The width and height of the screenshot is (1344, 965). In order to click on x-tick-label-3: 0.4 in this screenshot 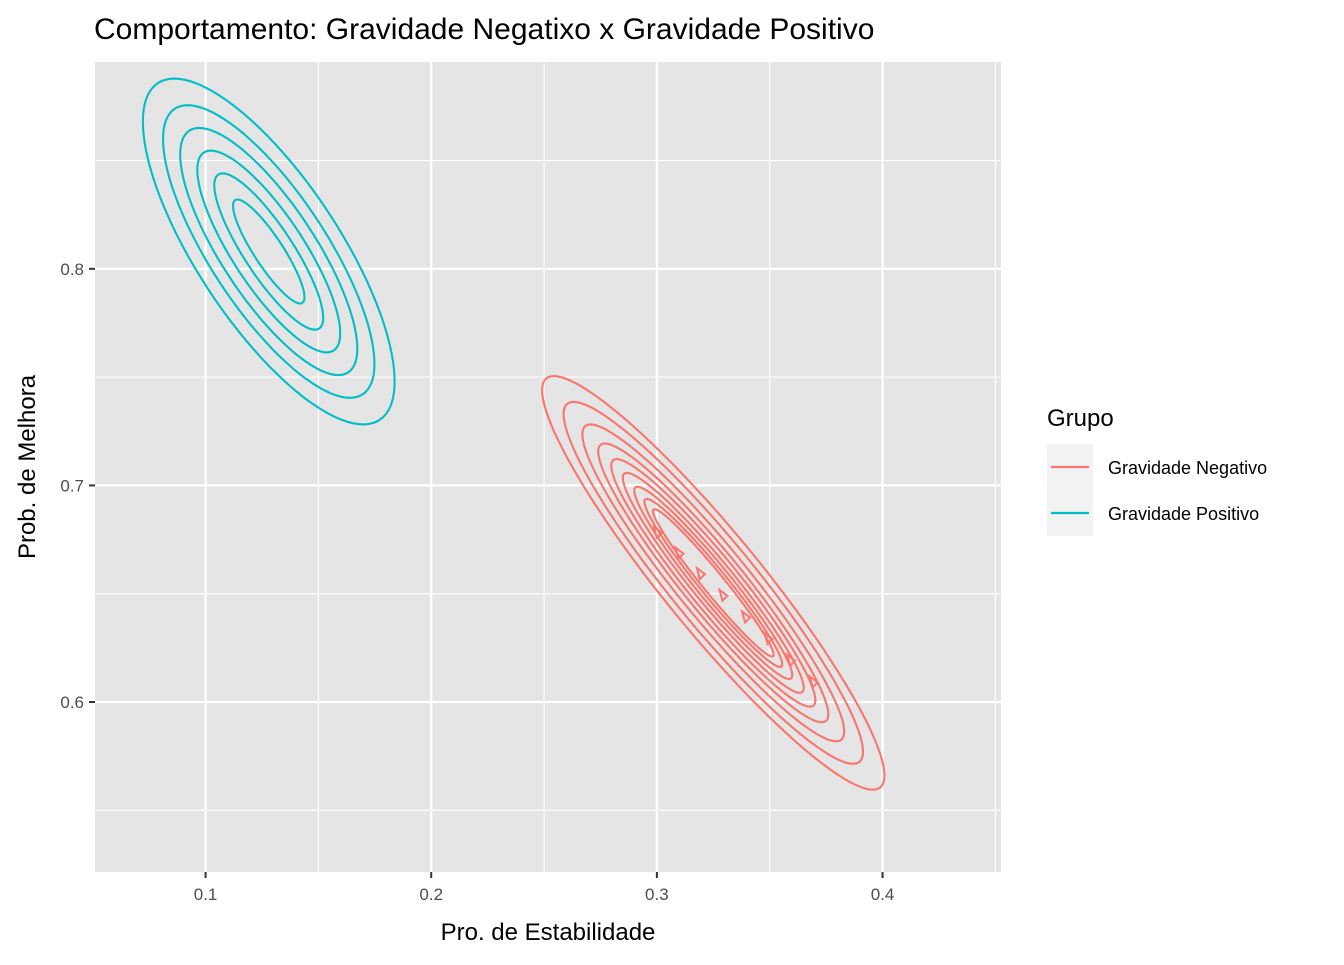, I will do `click(883, 894)`.